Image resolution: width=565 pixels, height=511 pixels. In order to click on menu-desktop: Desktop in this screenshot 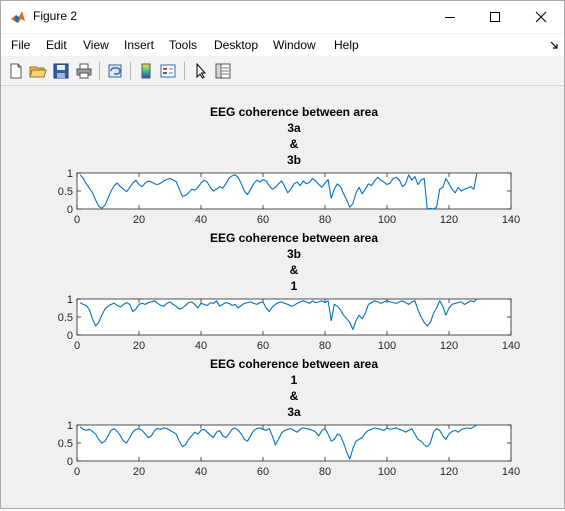, I will do `click(236, 45)`.